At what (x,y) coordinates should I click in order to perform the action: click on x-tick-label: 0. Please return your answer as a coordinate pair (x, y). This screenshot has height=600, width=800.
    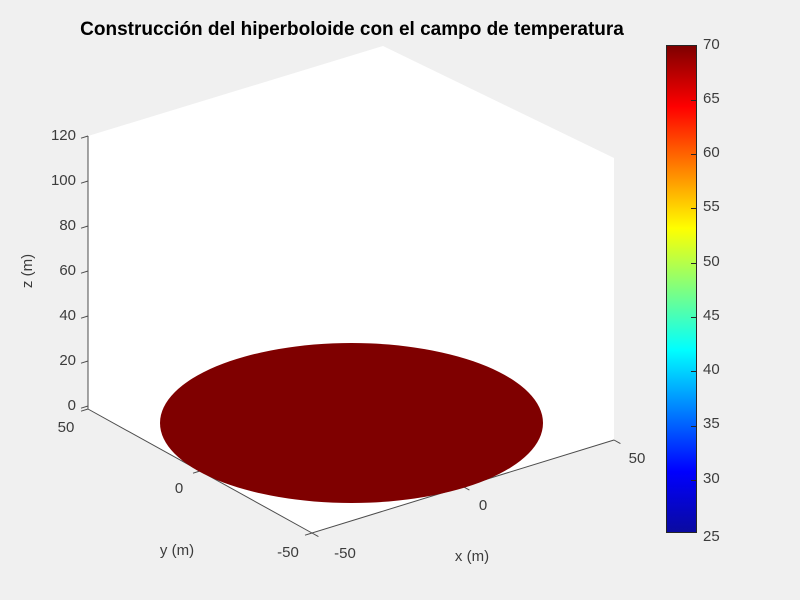
    Looking at the image, I should click on (483, 505).